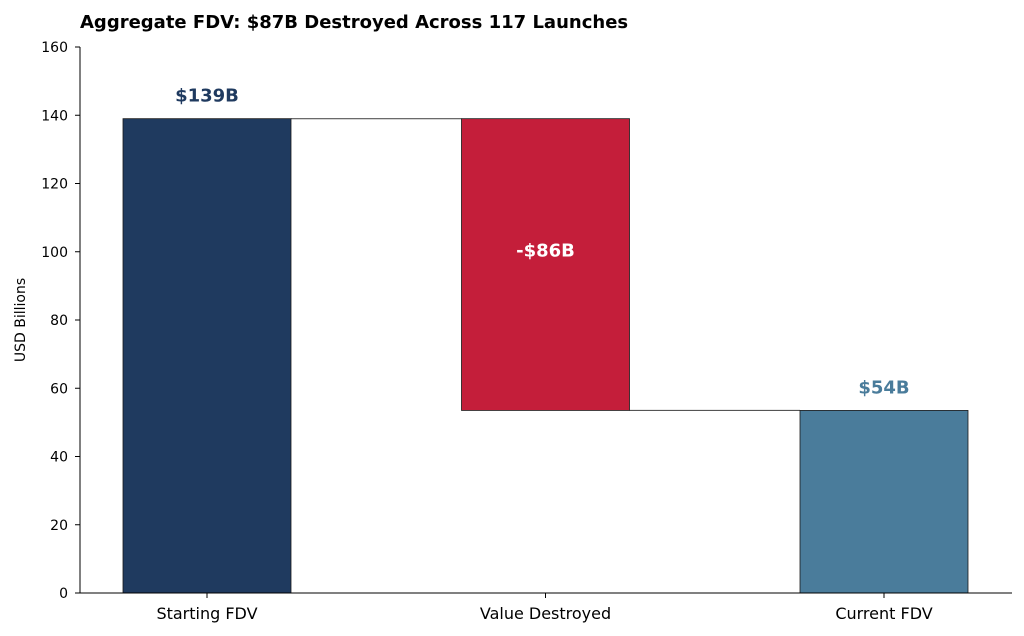 The image size is (1024, 636). I want to click on x-tick-label: Starting FDV, so click(206, 613).